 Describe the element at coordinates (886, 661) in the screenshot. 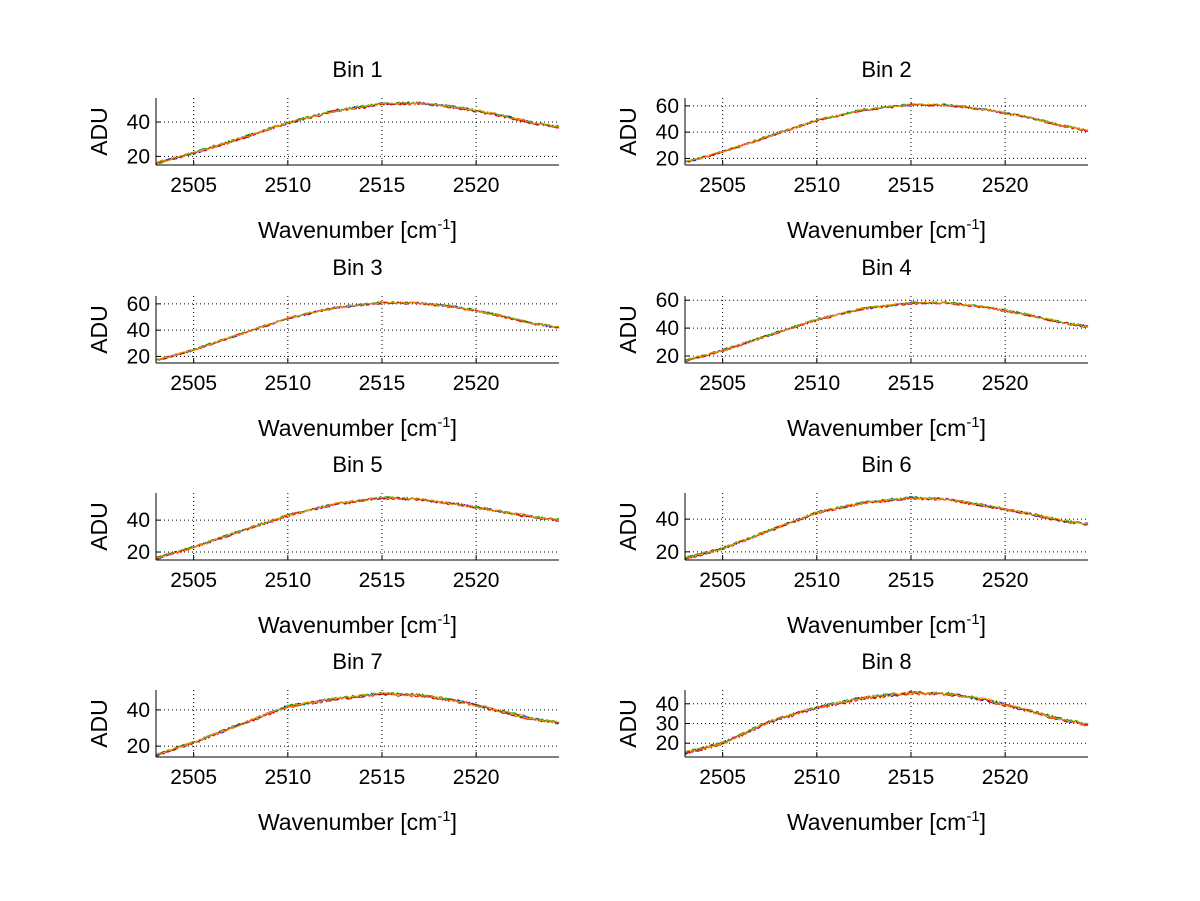

I see `chart-title: Bin 8` at that location.